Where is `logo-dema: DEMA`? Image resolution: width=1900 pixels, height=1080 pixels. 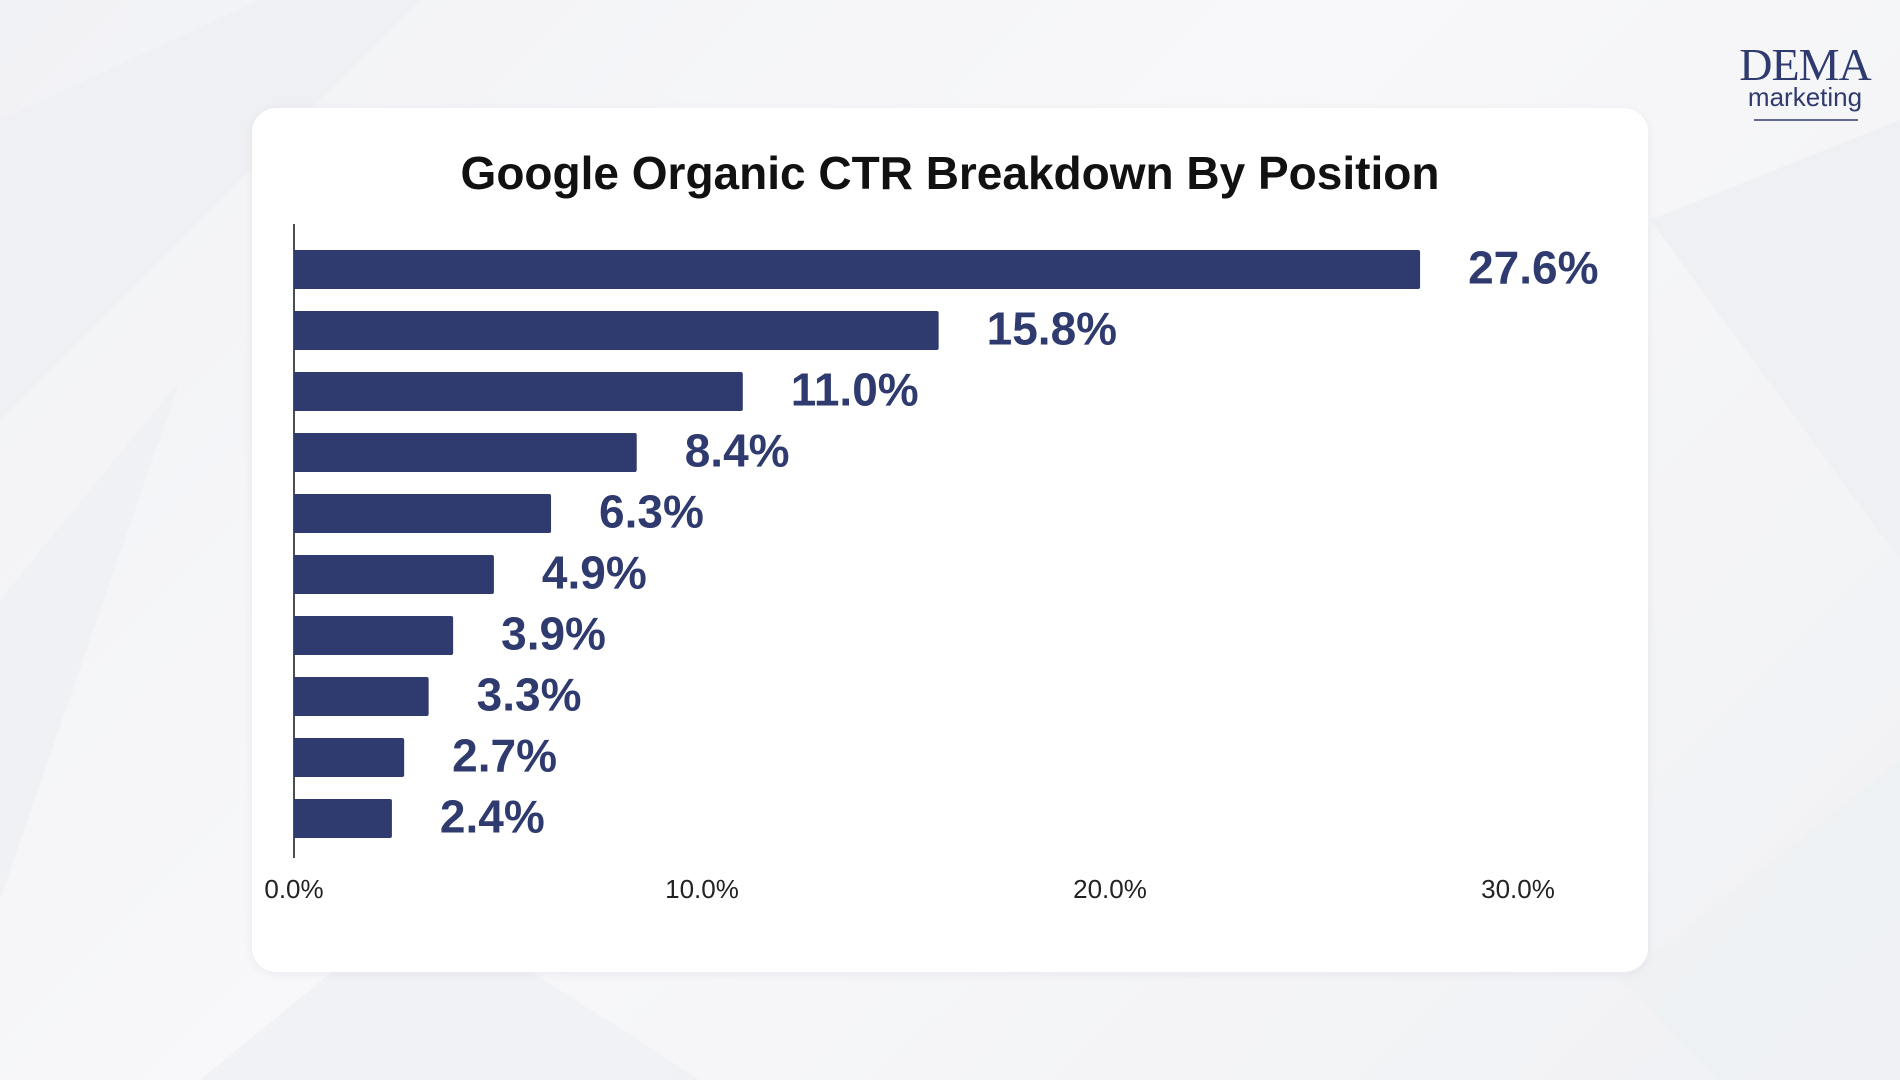 logo-dema: DEMA is located at coordinates (1805, 64).